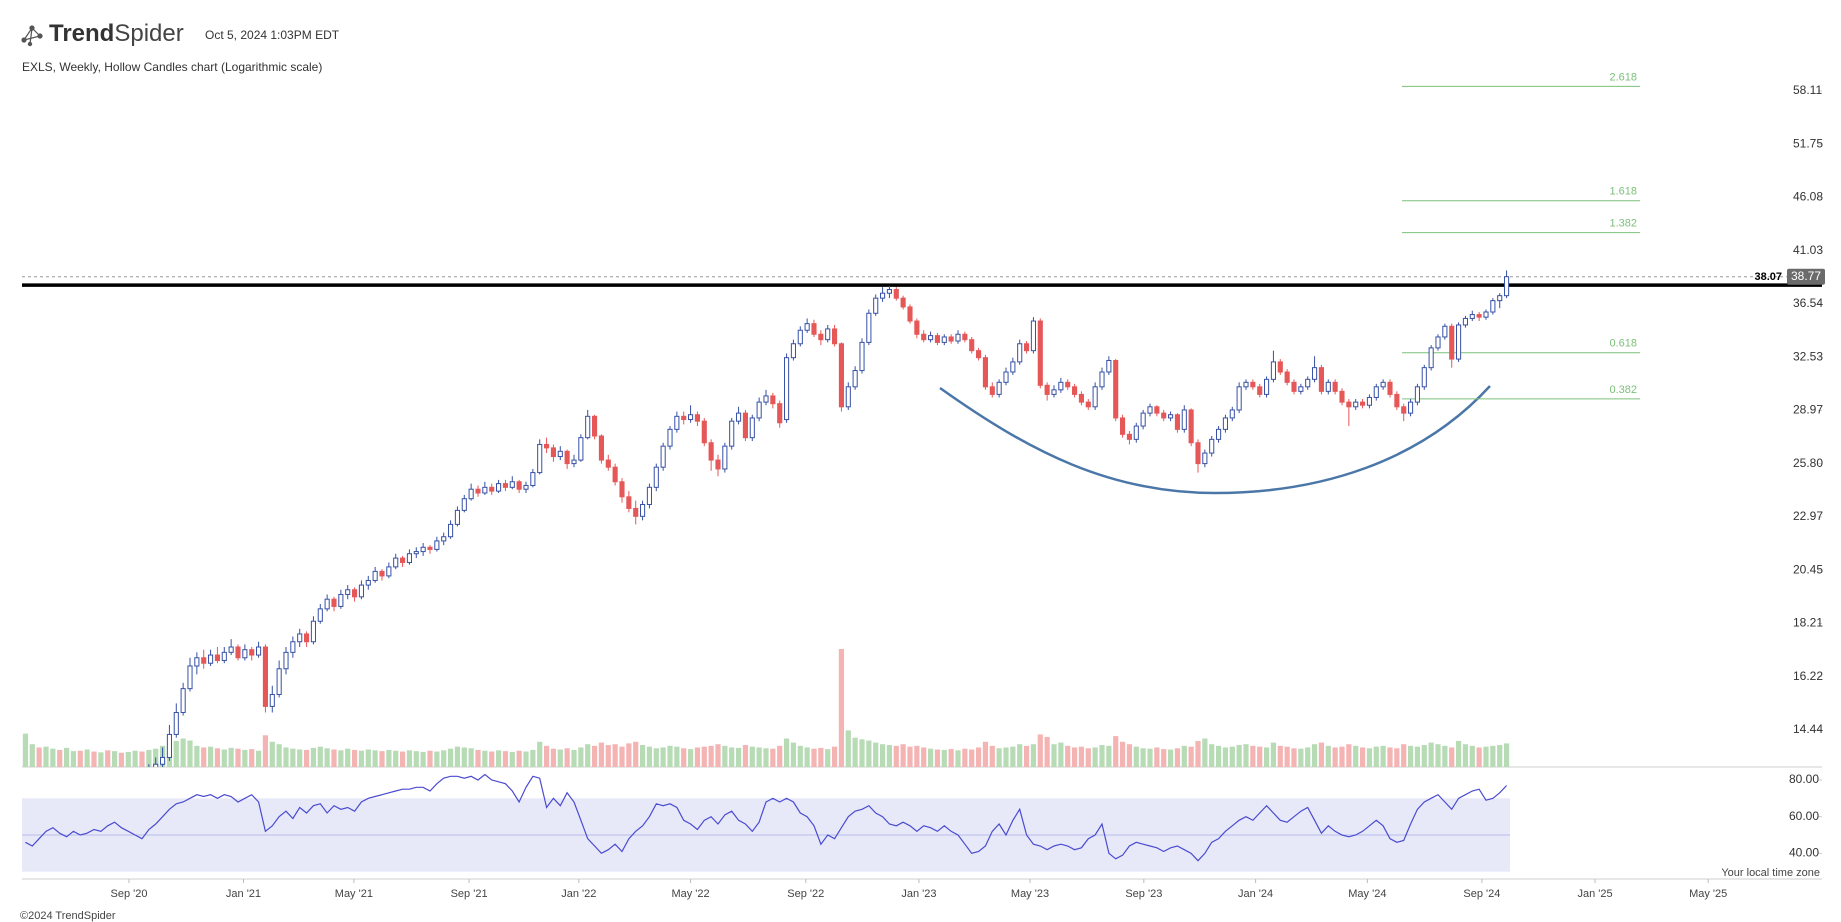  What do you see at coordinates (1808, 250) in the screenshot?
I see `y-tick-label: 41.03` at bounding box center [1808, 250].